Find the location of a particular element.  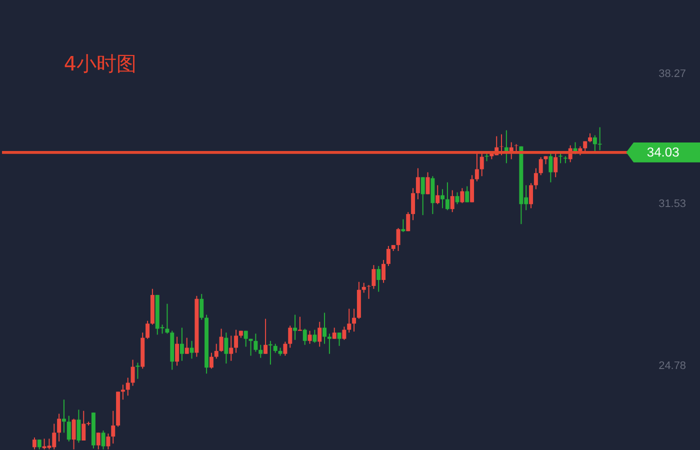

y-tick-label: 24.78 is located at coordinates (672, 366).